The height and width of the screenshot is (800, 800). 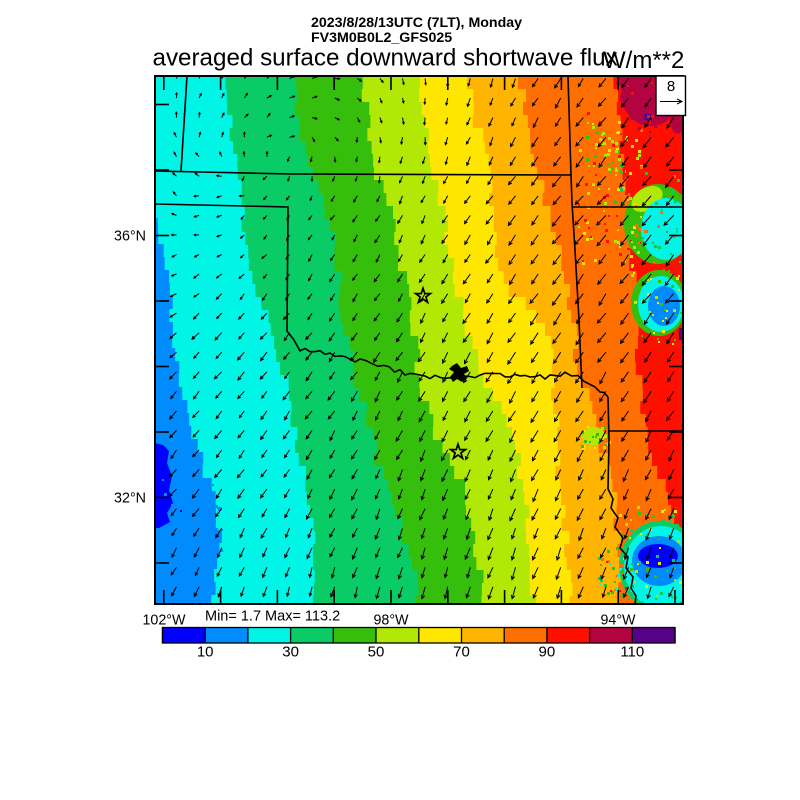 What do you see at coordinates (130, 237) in the screenshot?
I see `svg-text: 36°N` at bounding box center [130, 237].